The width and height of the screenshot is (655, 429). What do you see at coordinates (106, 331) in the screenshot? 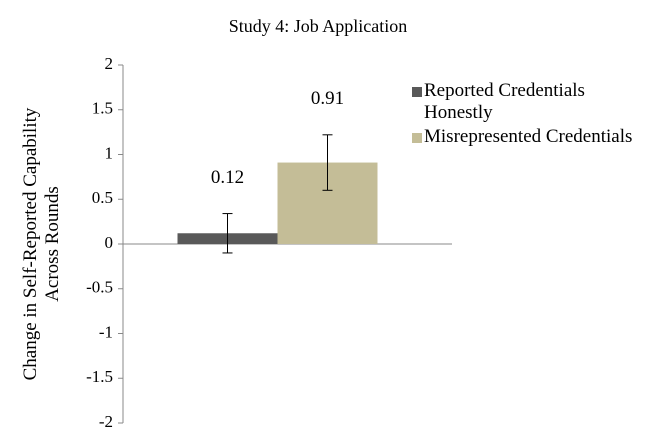
I see `y-tick-label: -1` at bounding box center [106, 331].